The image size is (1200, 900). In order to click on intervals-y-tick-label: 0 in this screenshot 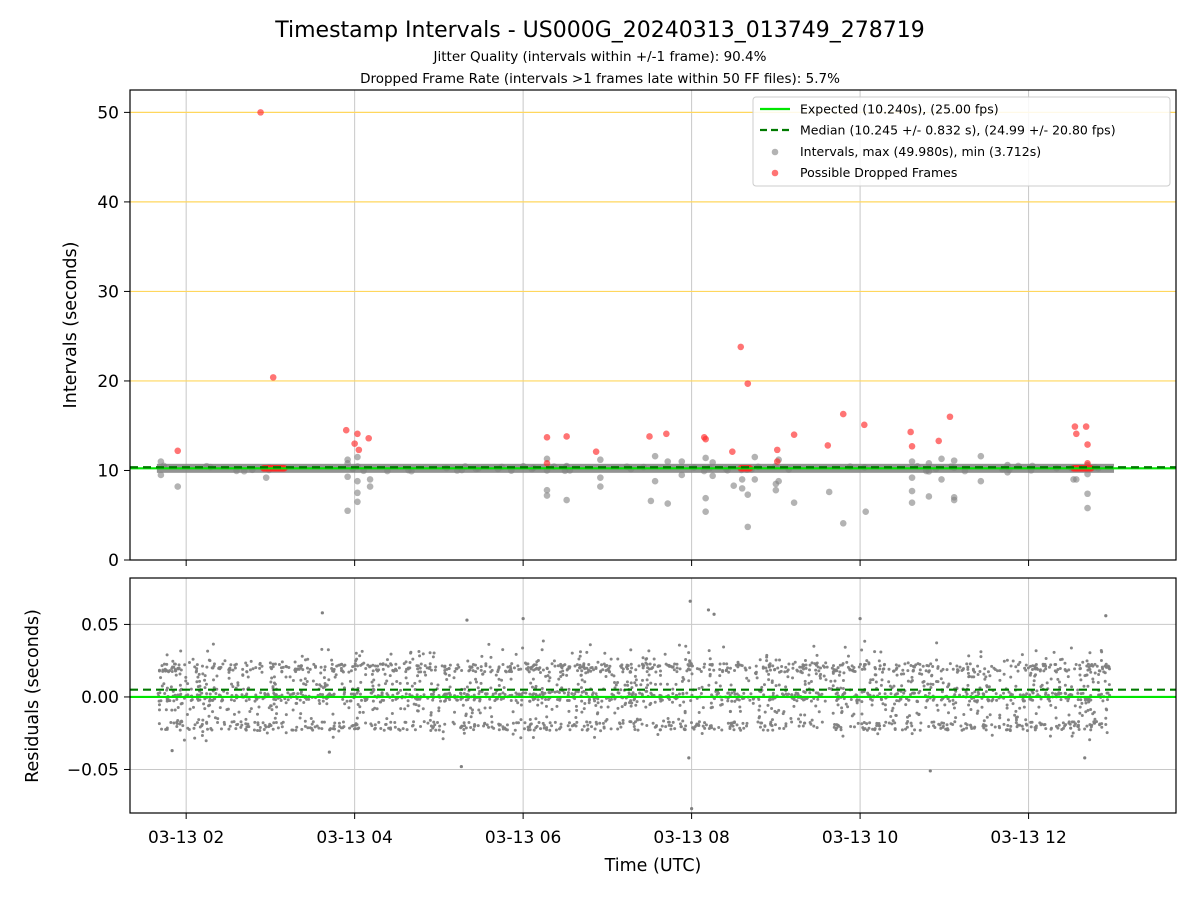, I will do `click(113, 561)`.